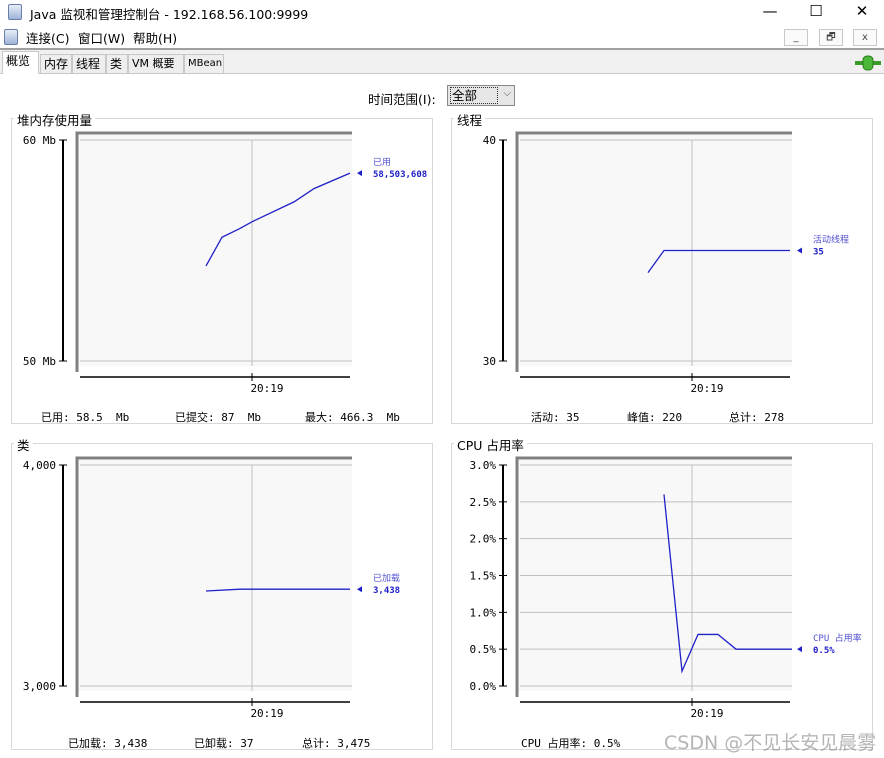 This screenshot has height=758, width=884. What do you see at coordinates (370, 417) in the screenshot?
I see `stat-value: 466.3 Mb` at bounding box center [370, 417].